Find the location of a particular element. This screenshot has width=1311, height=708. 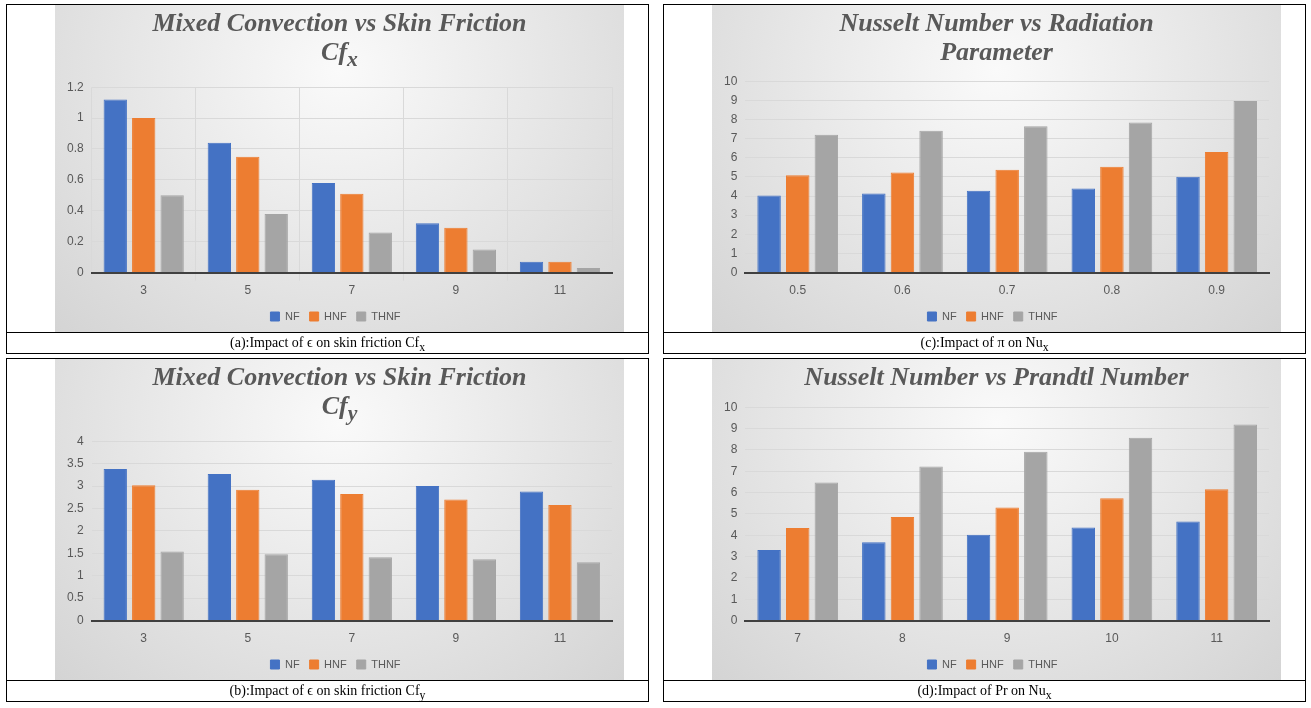

chart-title: Mixed Convection vs Skin Friction Cf$_{y}$ is located at coordinates (339, 393).